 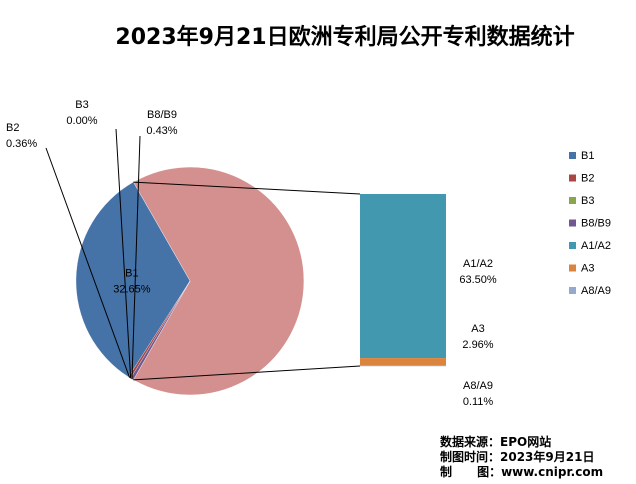 I want to click on bar-segment-a8-a9, so click(x=403, y=366).